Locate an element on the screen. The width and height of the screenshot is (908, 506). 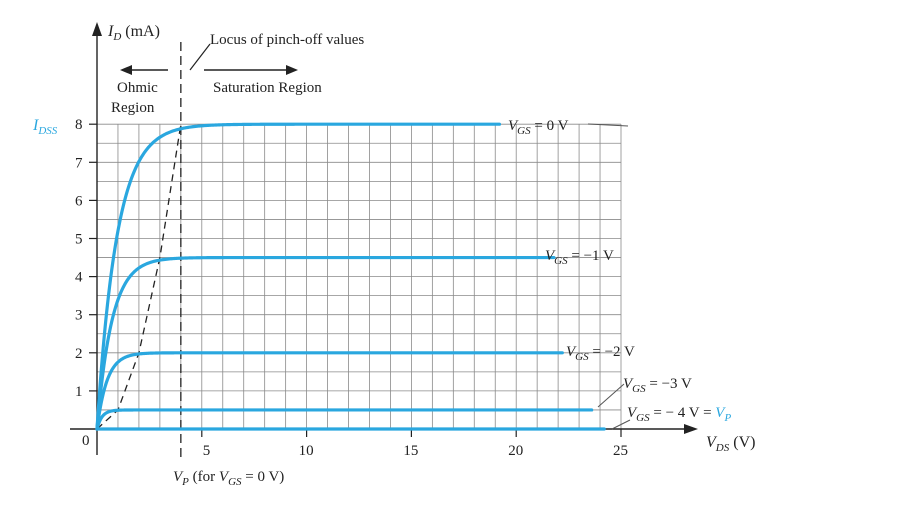
curve-label: VGS = − 4 V = VP is located at coordinates (679, 414).